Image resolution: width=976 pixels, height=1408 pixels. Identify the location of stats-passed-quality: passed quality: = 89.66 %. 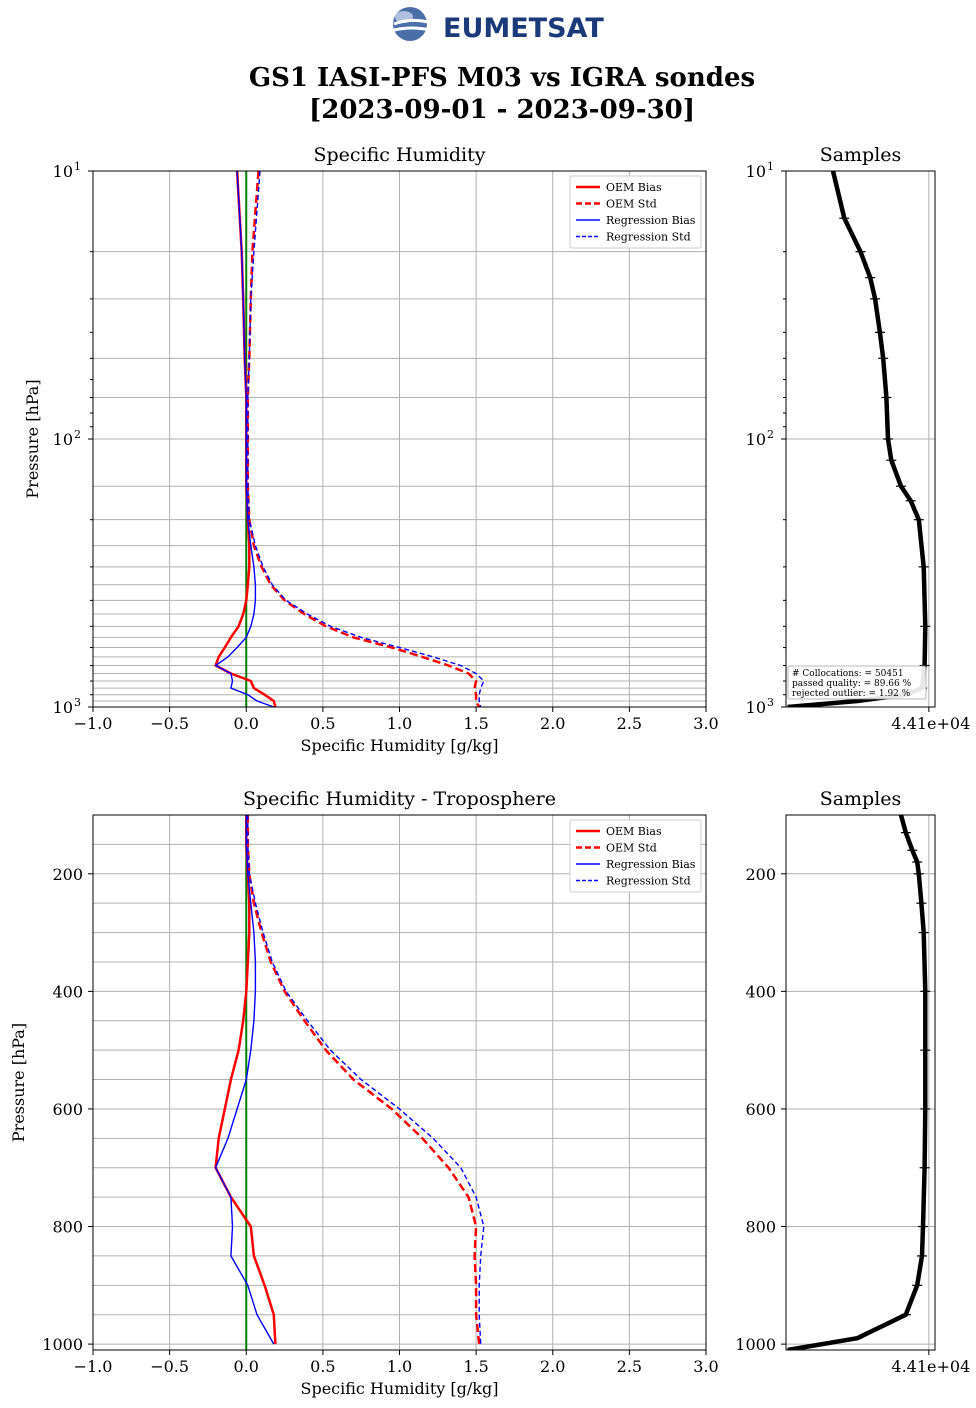
(852, 684).